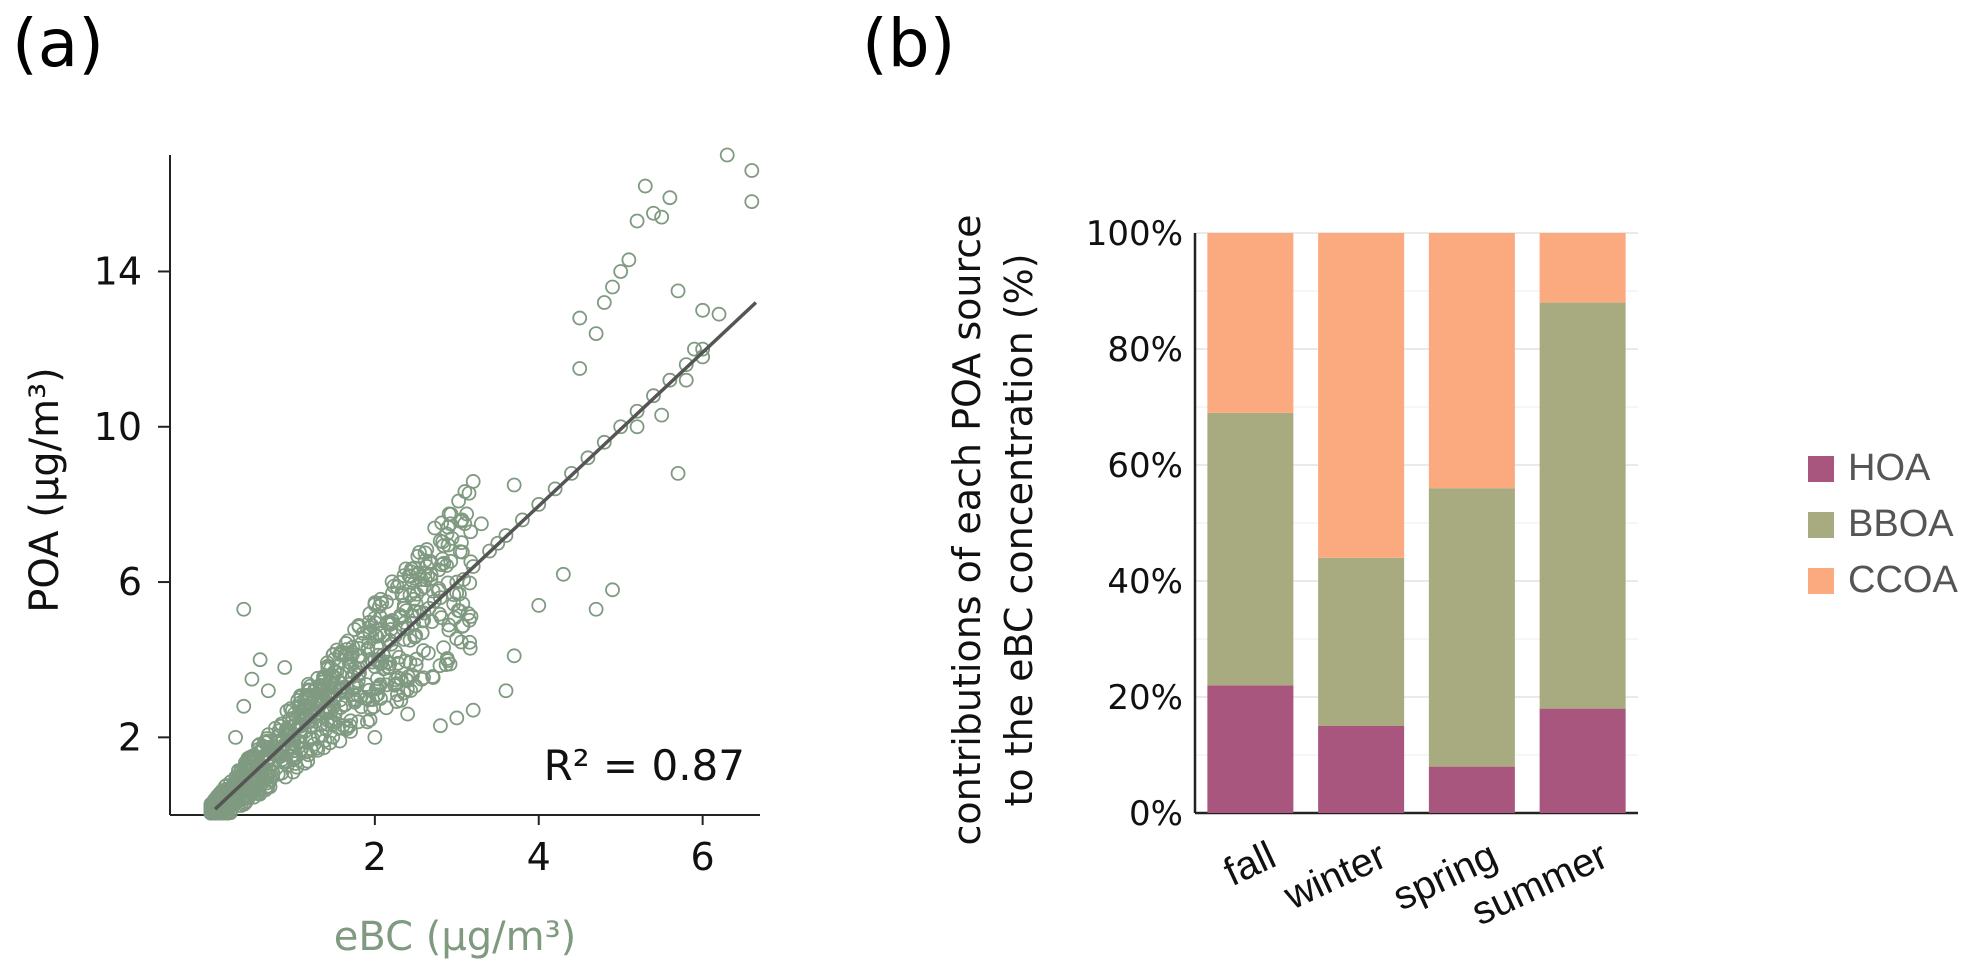 The height and width of the screenshot is (974, 1973). What do you see at coordinates (118, 271) in the screenshot?
I see `y-tick-label: 14` at bounding box center [118, 271].